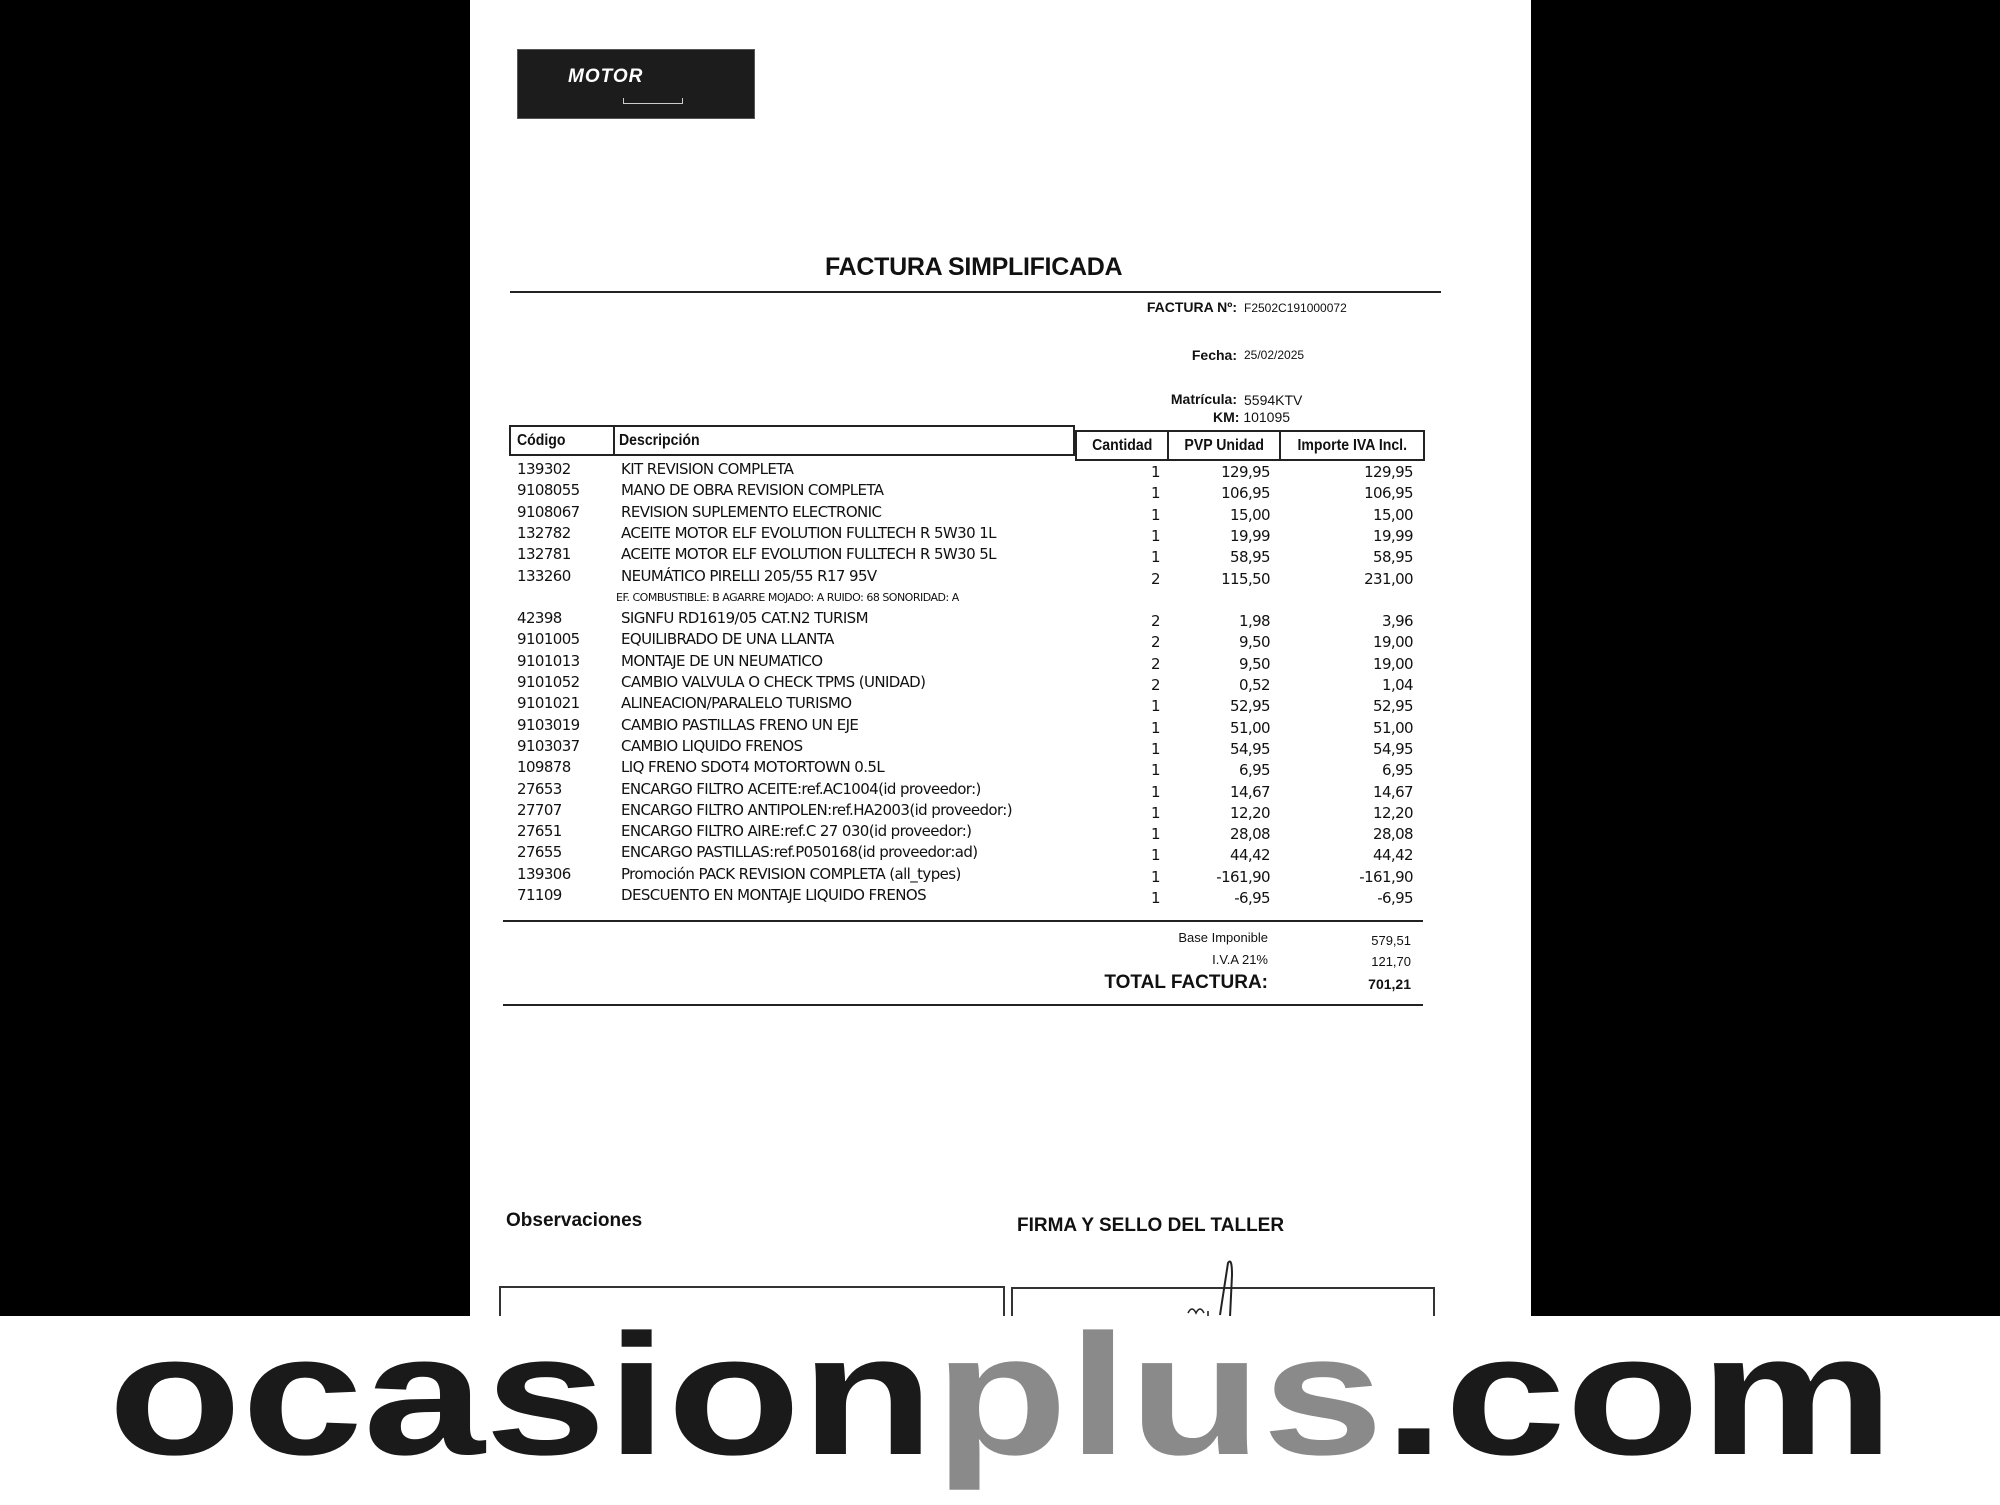 The image size is (2000, 1505). I want to click on header-unit-price: PVP Unidad, so click(1224, 445).